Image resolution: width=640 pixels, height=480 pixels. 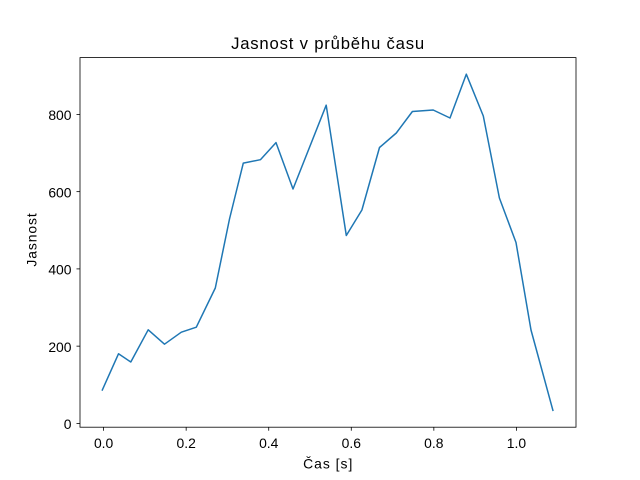 What do you see at coordinates (434, 443) in the screenshot?
I see `svg-text: 0.8` at bounding box center [434, 443].